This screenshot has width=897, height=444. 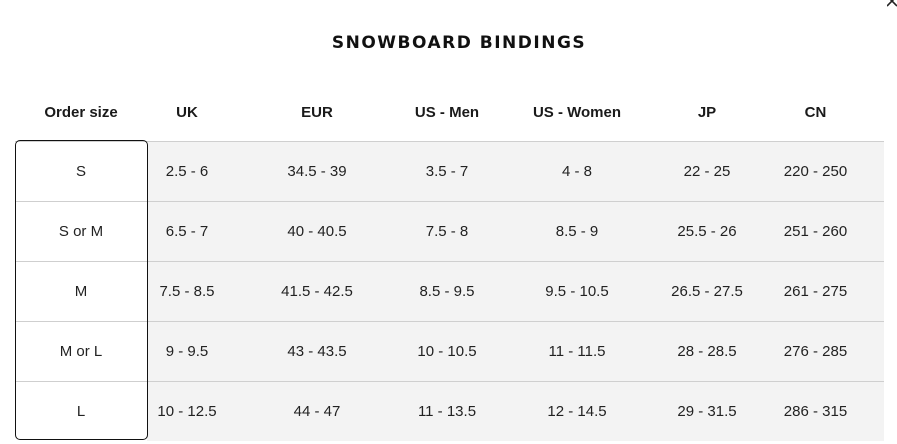 I want to click on uk-cell: 10 - 12.5, so click(x=187, y=411).